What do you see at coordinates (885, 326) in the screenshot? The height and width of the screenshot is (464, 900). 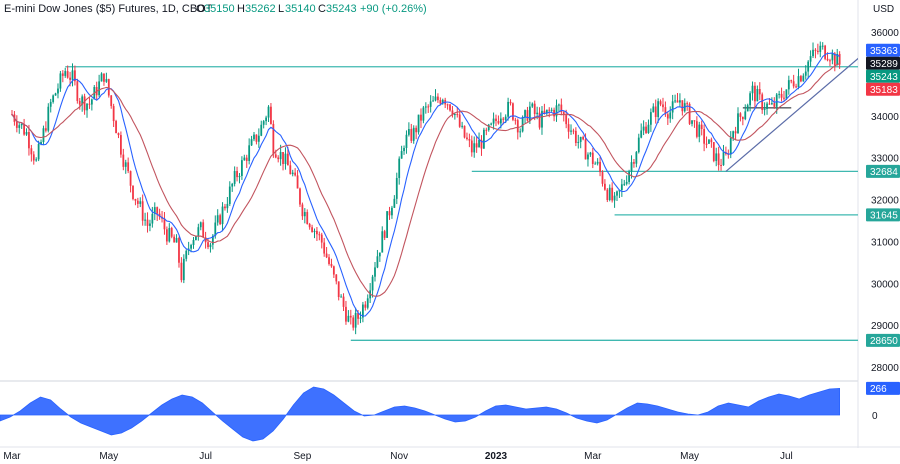 I see `y-tick-label: 29000` at bounding box center [885, 326].